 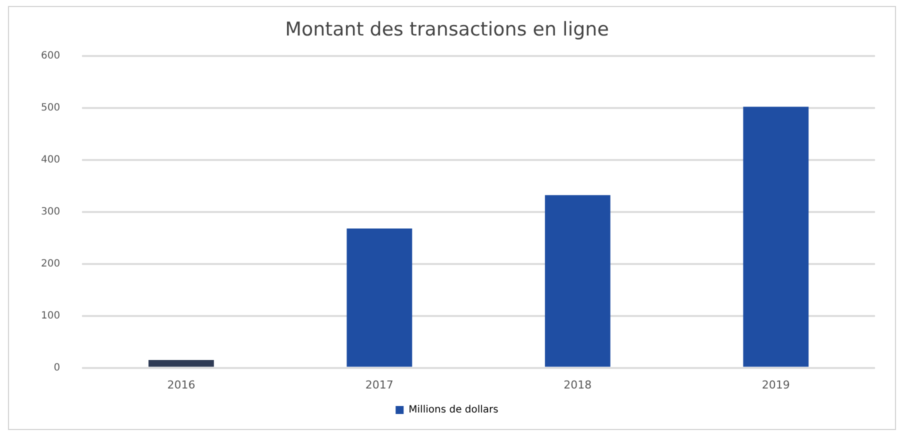 I want to click on x-tick-label: 2018, so click(x=578, y=385).